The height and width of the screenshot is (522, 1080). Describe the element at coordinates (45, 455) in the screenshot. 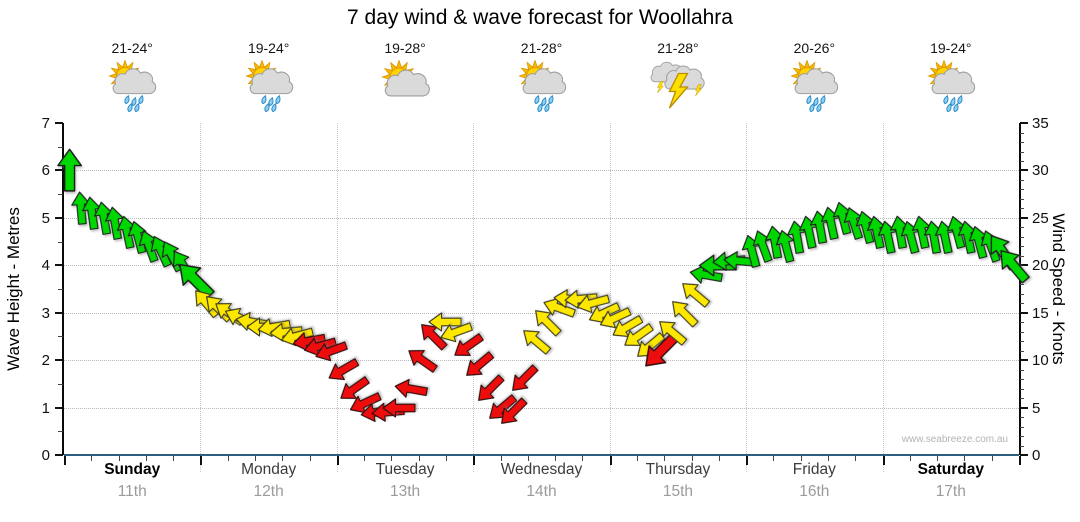

I see `left-axis-tick-label: 0` at that location.